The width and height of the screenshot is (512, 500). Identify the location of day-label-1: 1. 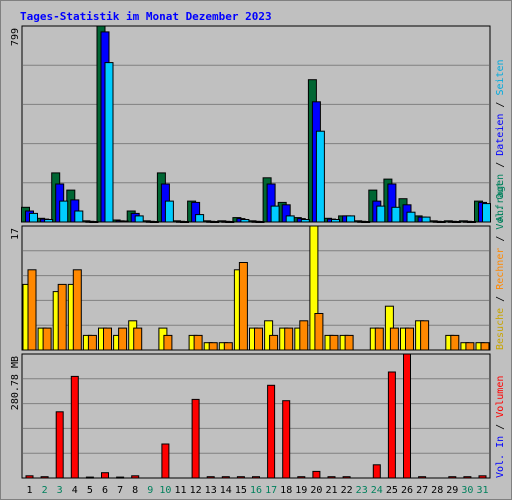
(29, 490).